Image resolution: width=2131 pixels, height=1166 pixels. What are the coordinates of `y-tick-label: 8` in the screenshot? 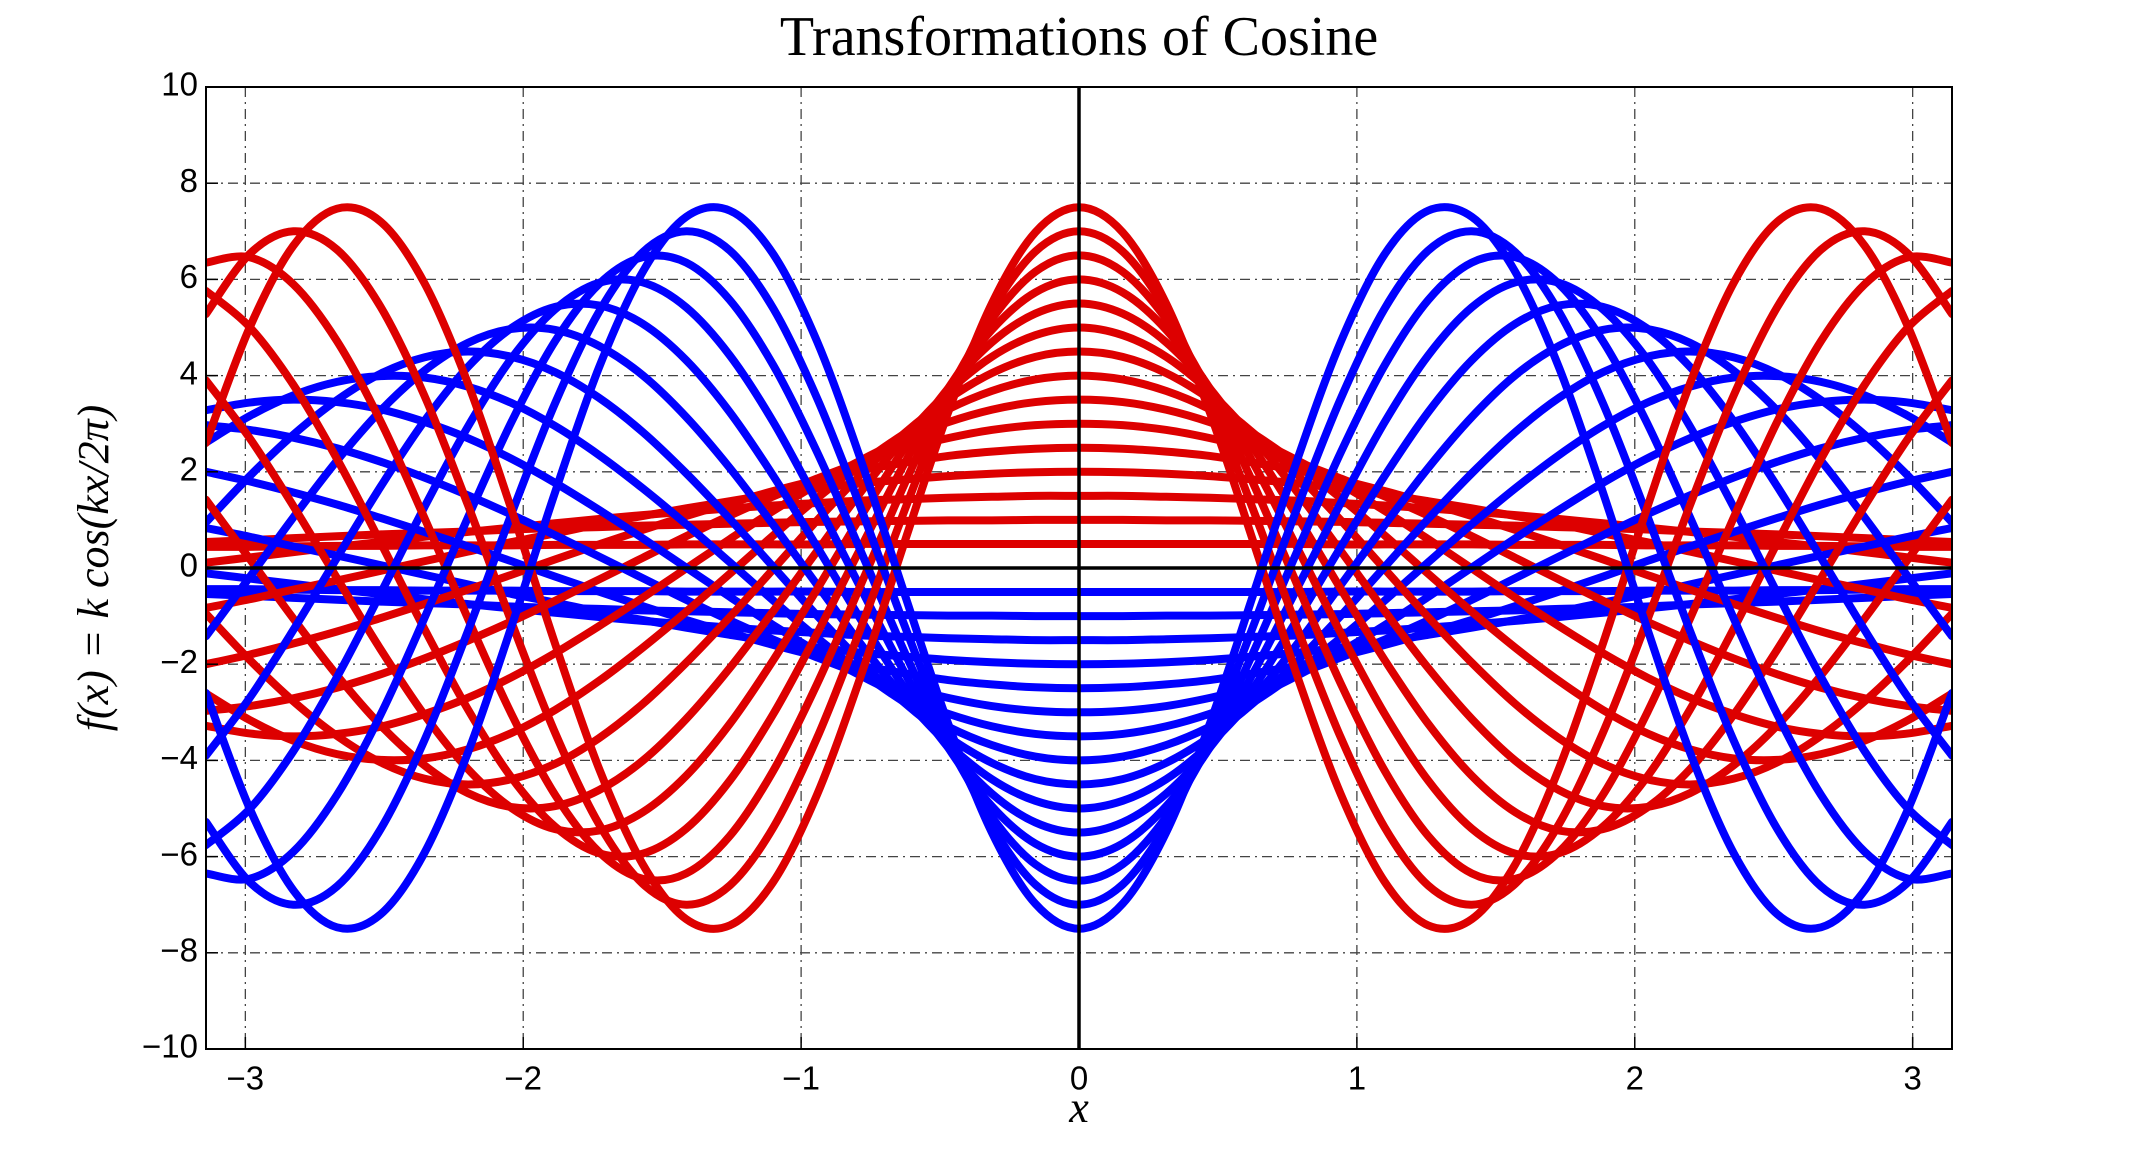 It's located at (189, 180).